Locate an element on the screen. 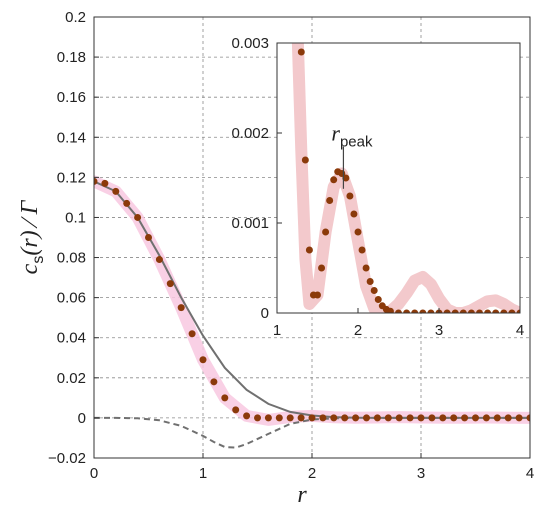 This screenshot has width=550, height=513. main-y-tick-label: 0.06 is located at coordinates (71, 298).